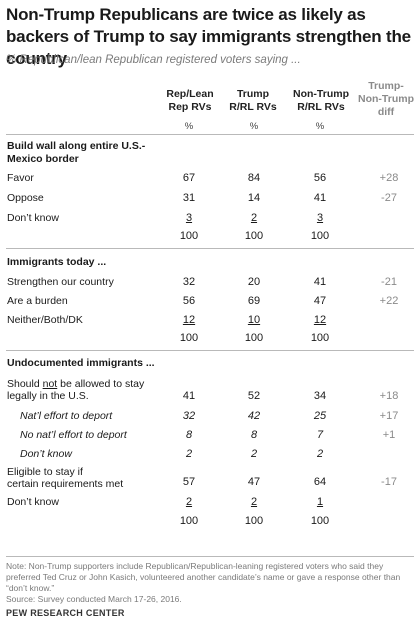 The height and width of the screenshot is (627, 420). Describe the element at coordinates (254, 416) in the screenshot. I see `cell-value: 42` at that location.